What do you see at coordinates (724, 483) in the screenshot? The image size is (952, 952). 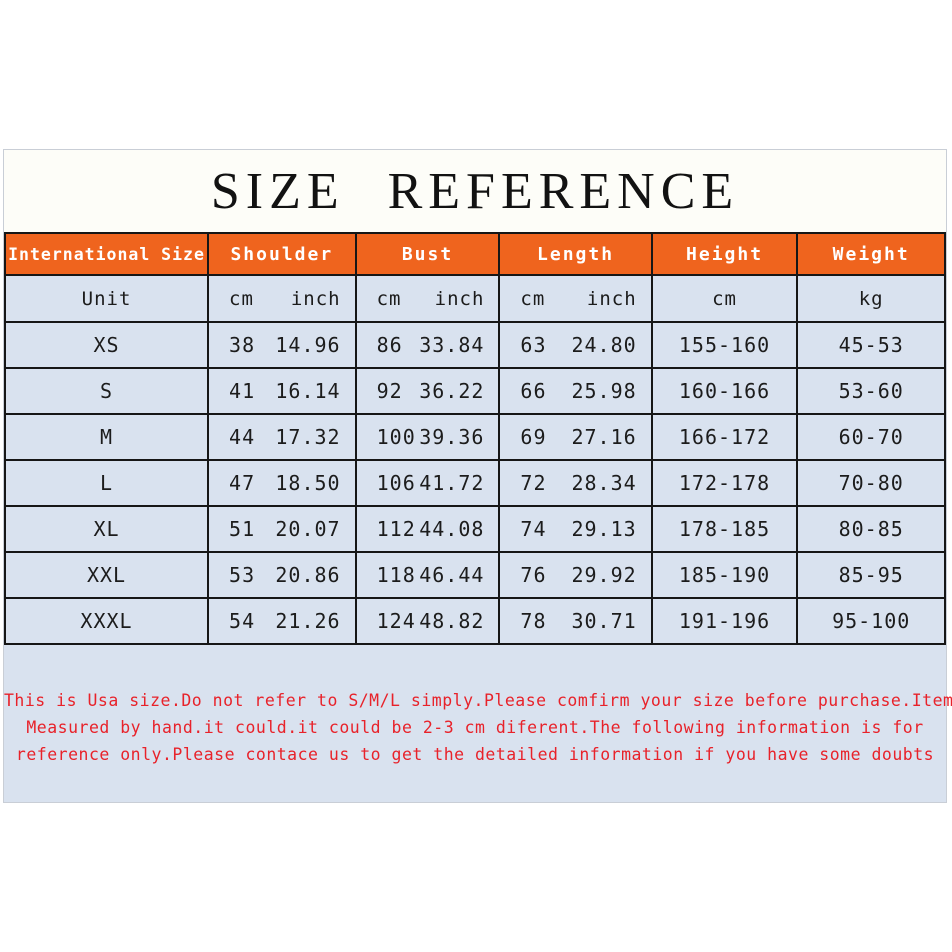 I see `height-cell: 172-178` at bounding box center [724, 483].